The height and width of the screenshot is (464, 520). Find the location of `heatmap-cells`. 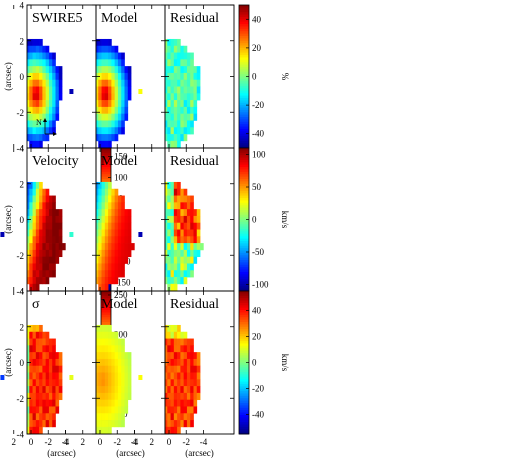

heatmap-cells is located at coordinates (174, 379).